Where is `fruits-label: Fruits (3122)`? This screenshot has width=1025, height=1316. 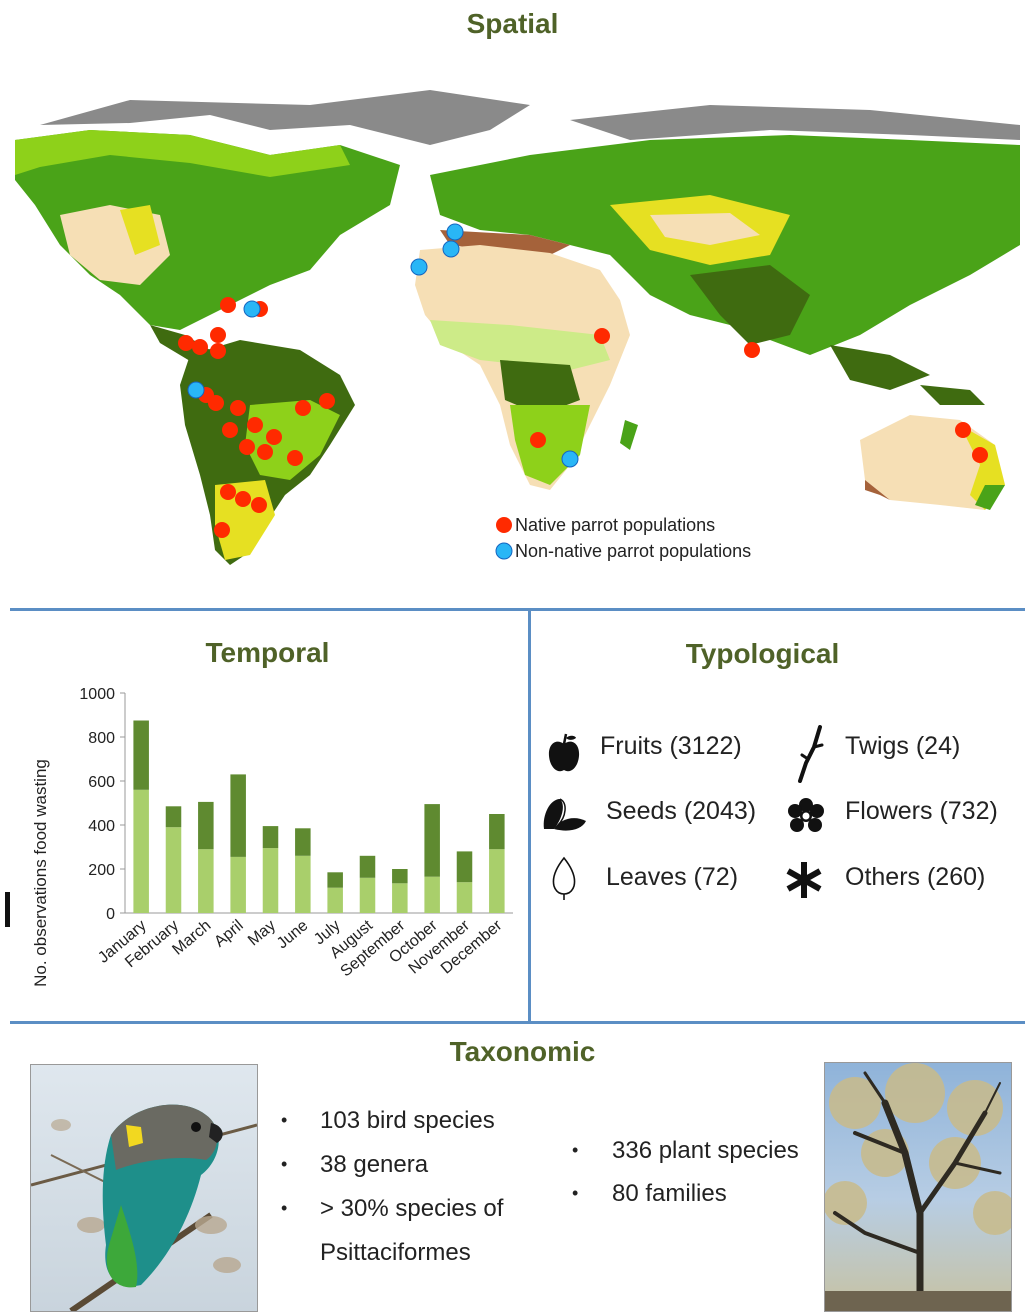
fruits-label: Fruits (3122) is located at coordinates (671, 746).